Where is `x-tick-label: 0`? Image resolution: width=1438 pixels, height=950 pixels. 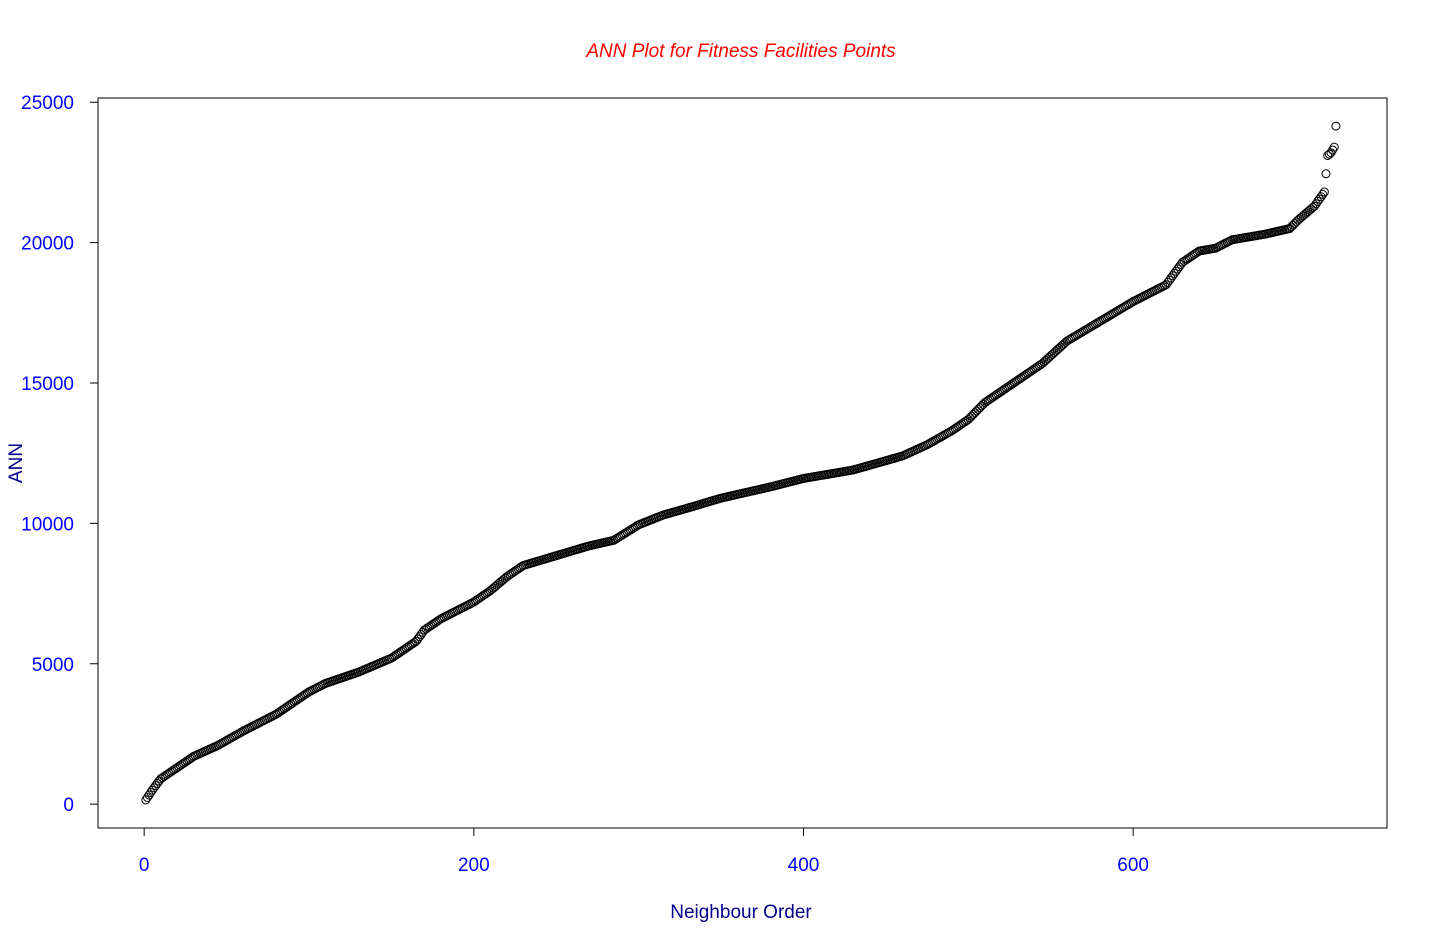 x-tick-label: 0 is located at coordinates (144, 865).